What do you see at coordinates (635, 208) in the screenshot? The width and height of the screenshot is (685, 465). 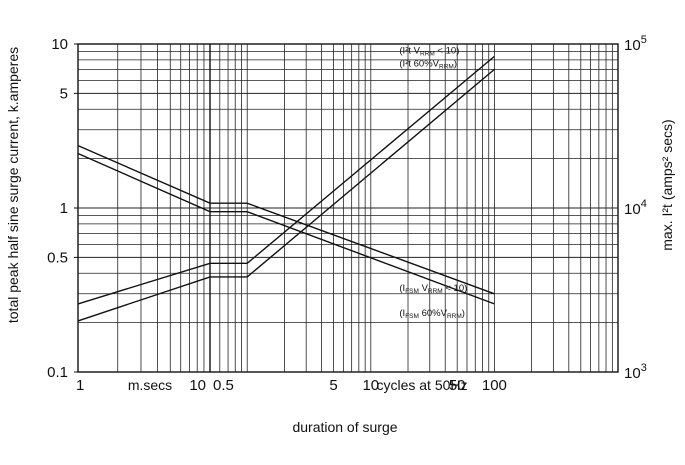 I see `y-right-tick-label: 10⁴` at bounding box center [635, 208].